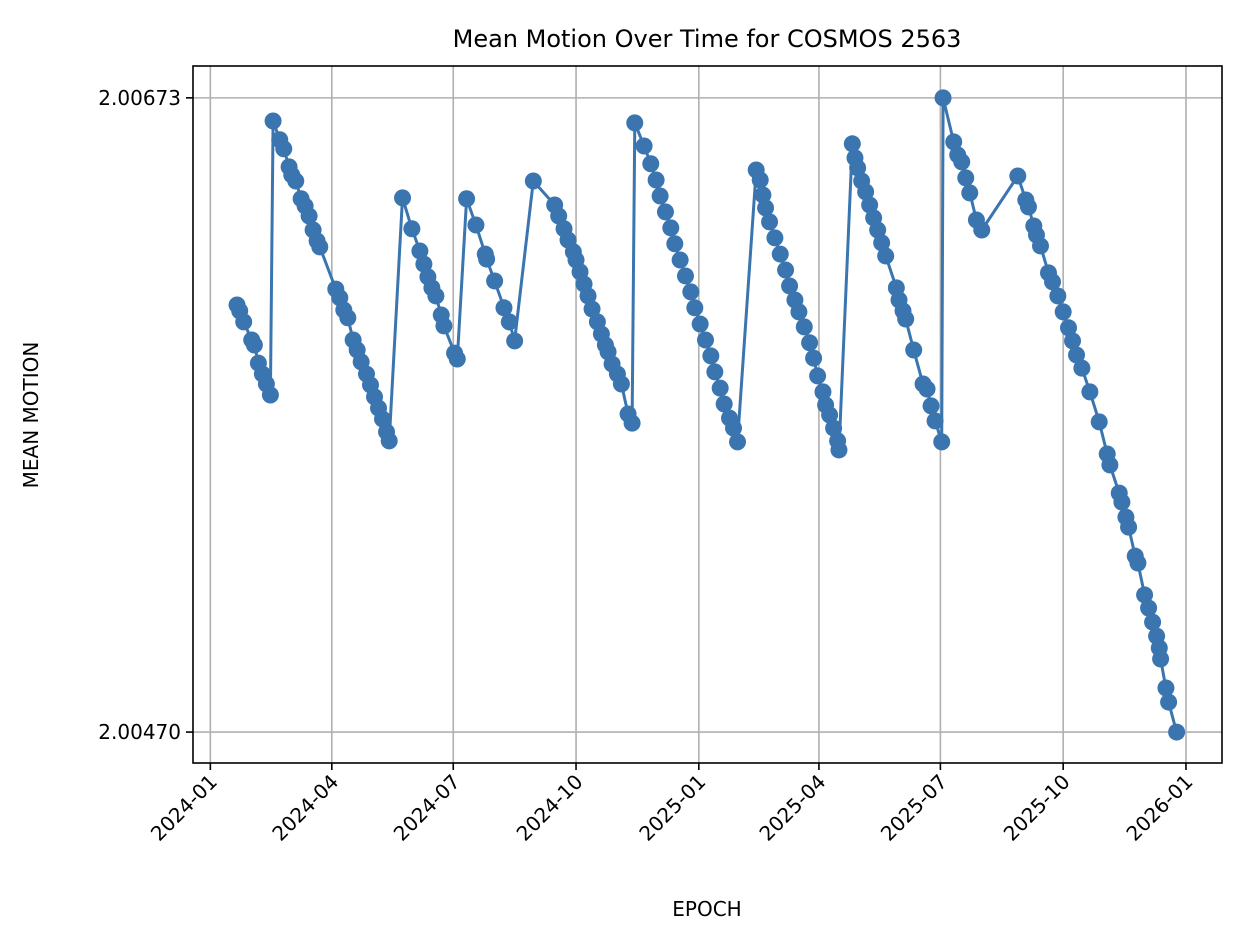 Image resolution: width=1254 pixels, height=936 pixels. What do you see at coordinates (707, 39) in the screenshot?
I see `chart-title: Mean Motion Over Time for COSMOS 2563` at bounding box center [707, 39].